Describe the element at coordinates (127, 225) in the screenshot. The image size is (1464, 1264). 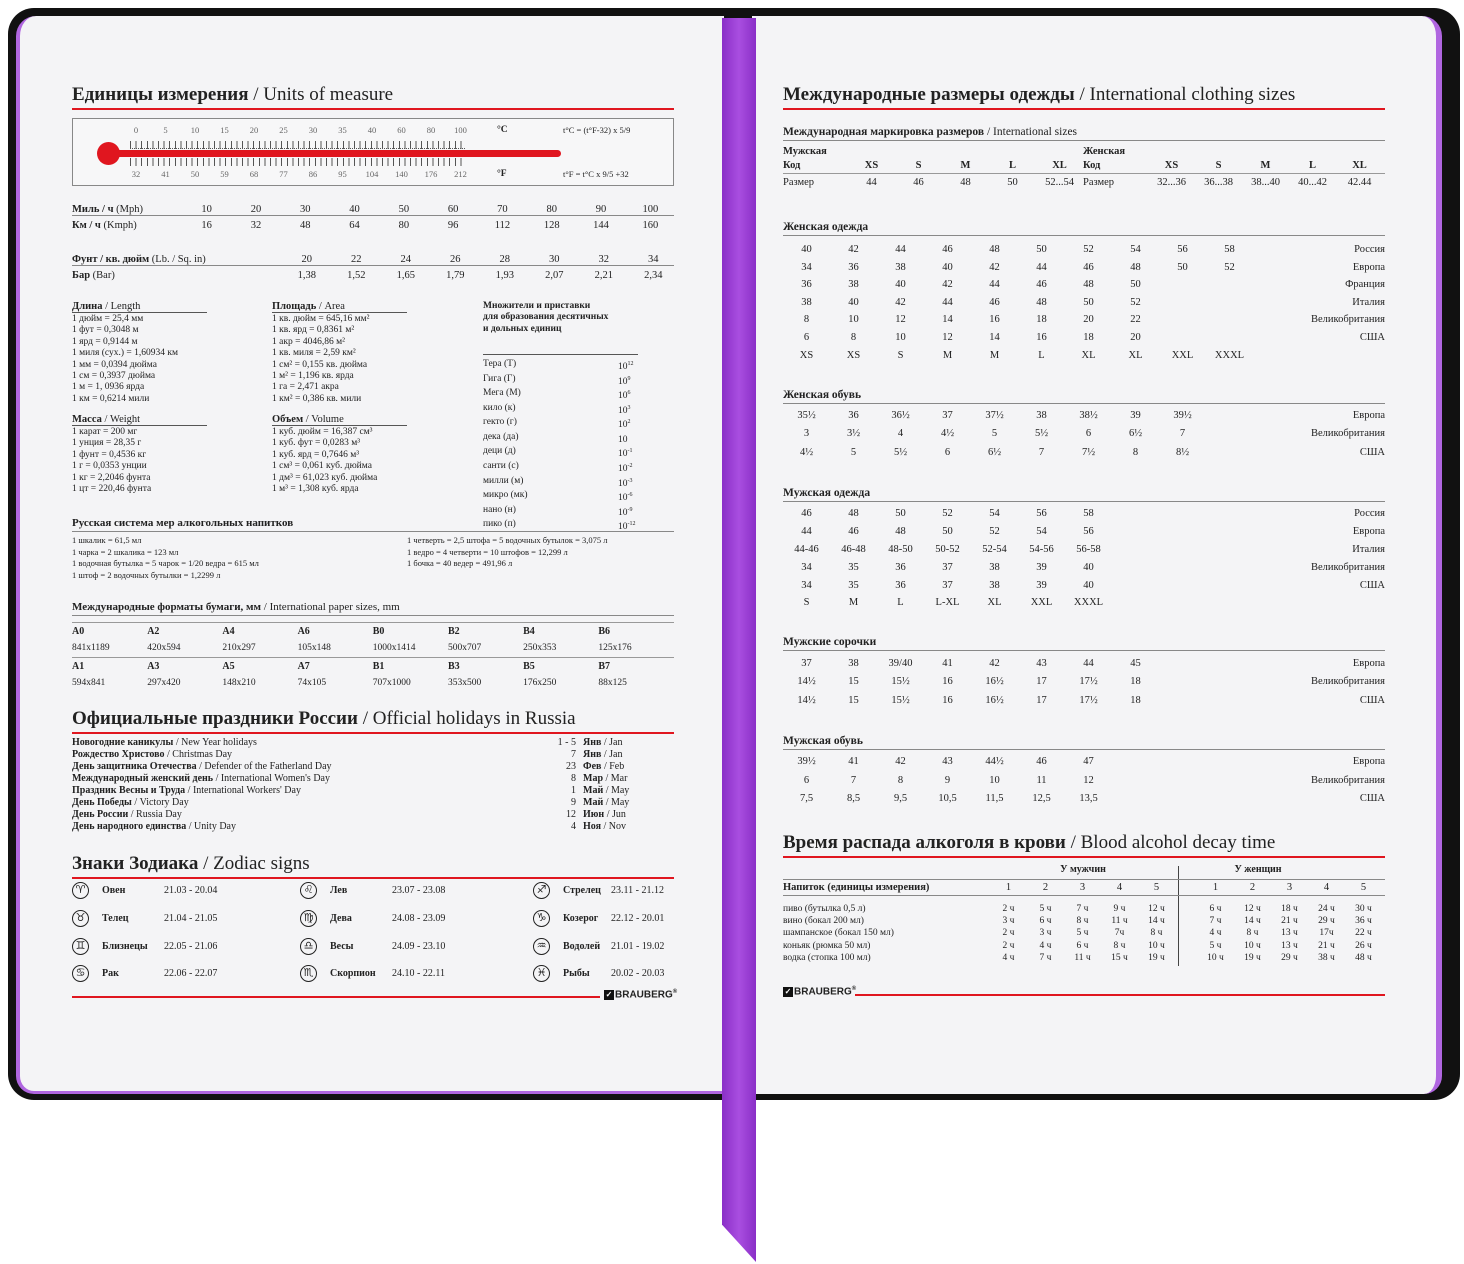
I see `speed-label: Км / ч (Kmph)` at that location.